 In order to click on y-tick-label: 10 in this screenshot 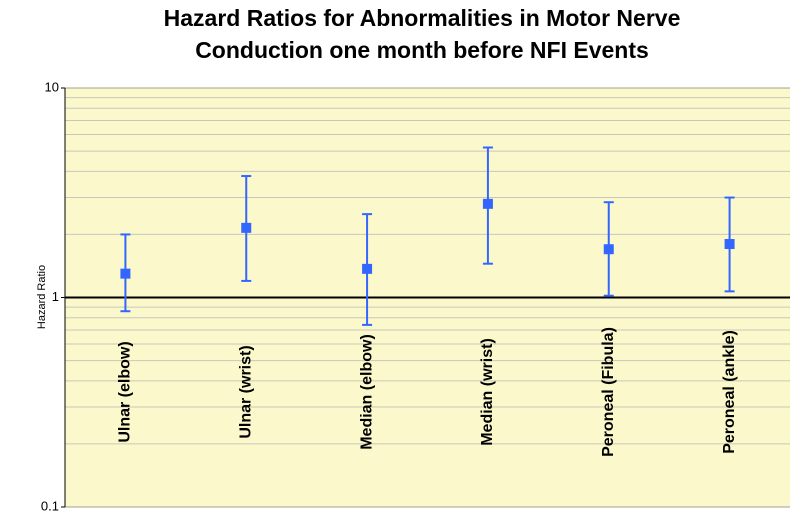, I will do `click(52, 86)`.